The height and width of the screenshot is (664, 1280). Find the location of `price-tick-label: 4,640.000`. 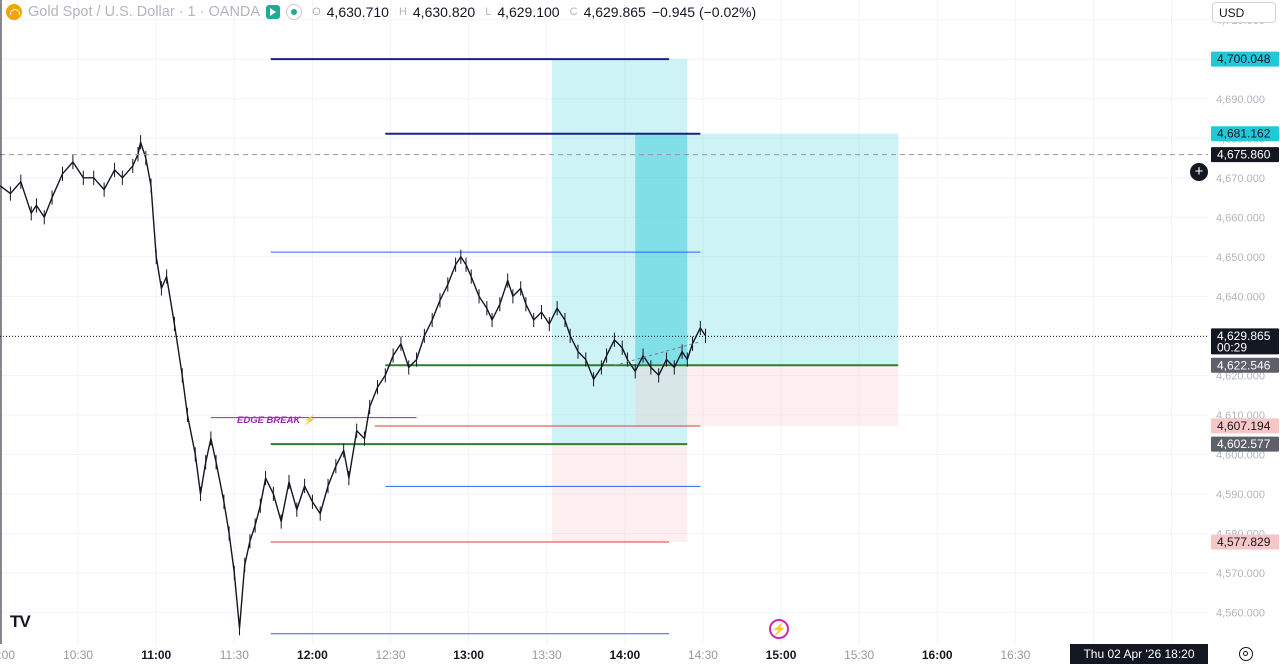

price-tick-label: 4,640.000 is located at coordinates (1240, 297).